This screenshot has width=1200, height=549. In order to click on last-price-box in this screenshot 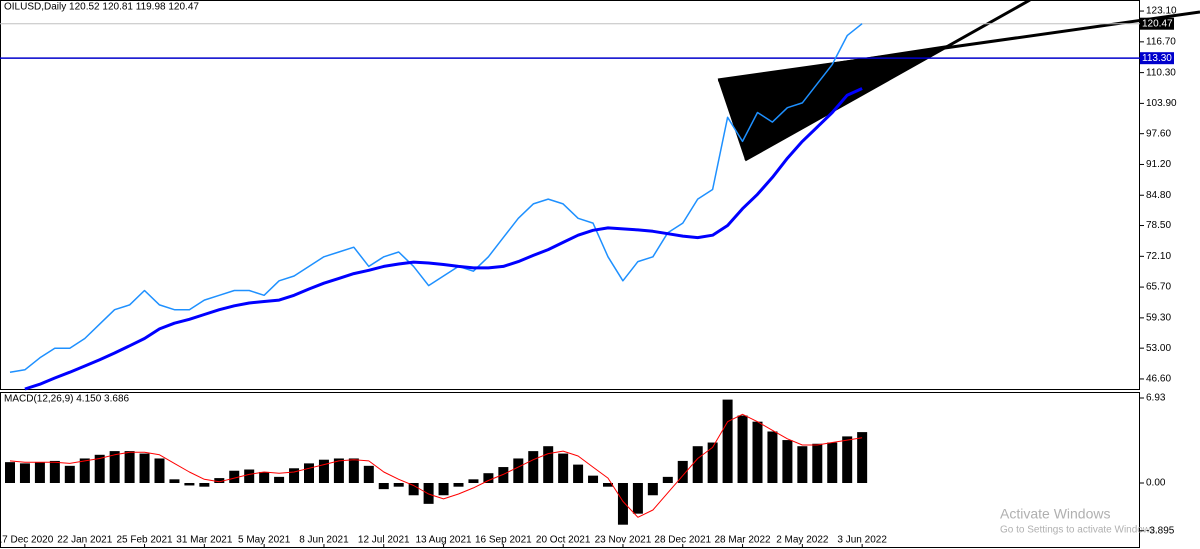, I will do `click(1157, 23)`.